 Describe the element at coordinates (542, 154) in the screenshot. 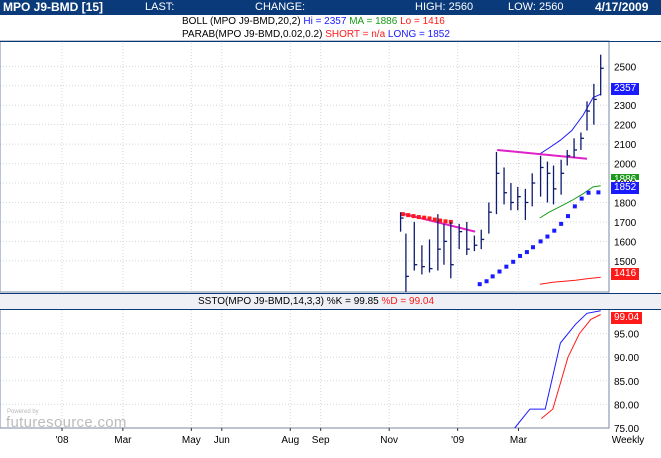

I see `trendline` at that location.